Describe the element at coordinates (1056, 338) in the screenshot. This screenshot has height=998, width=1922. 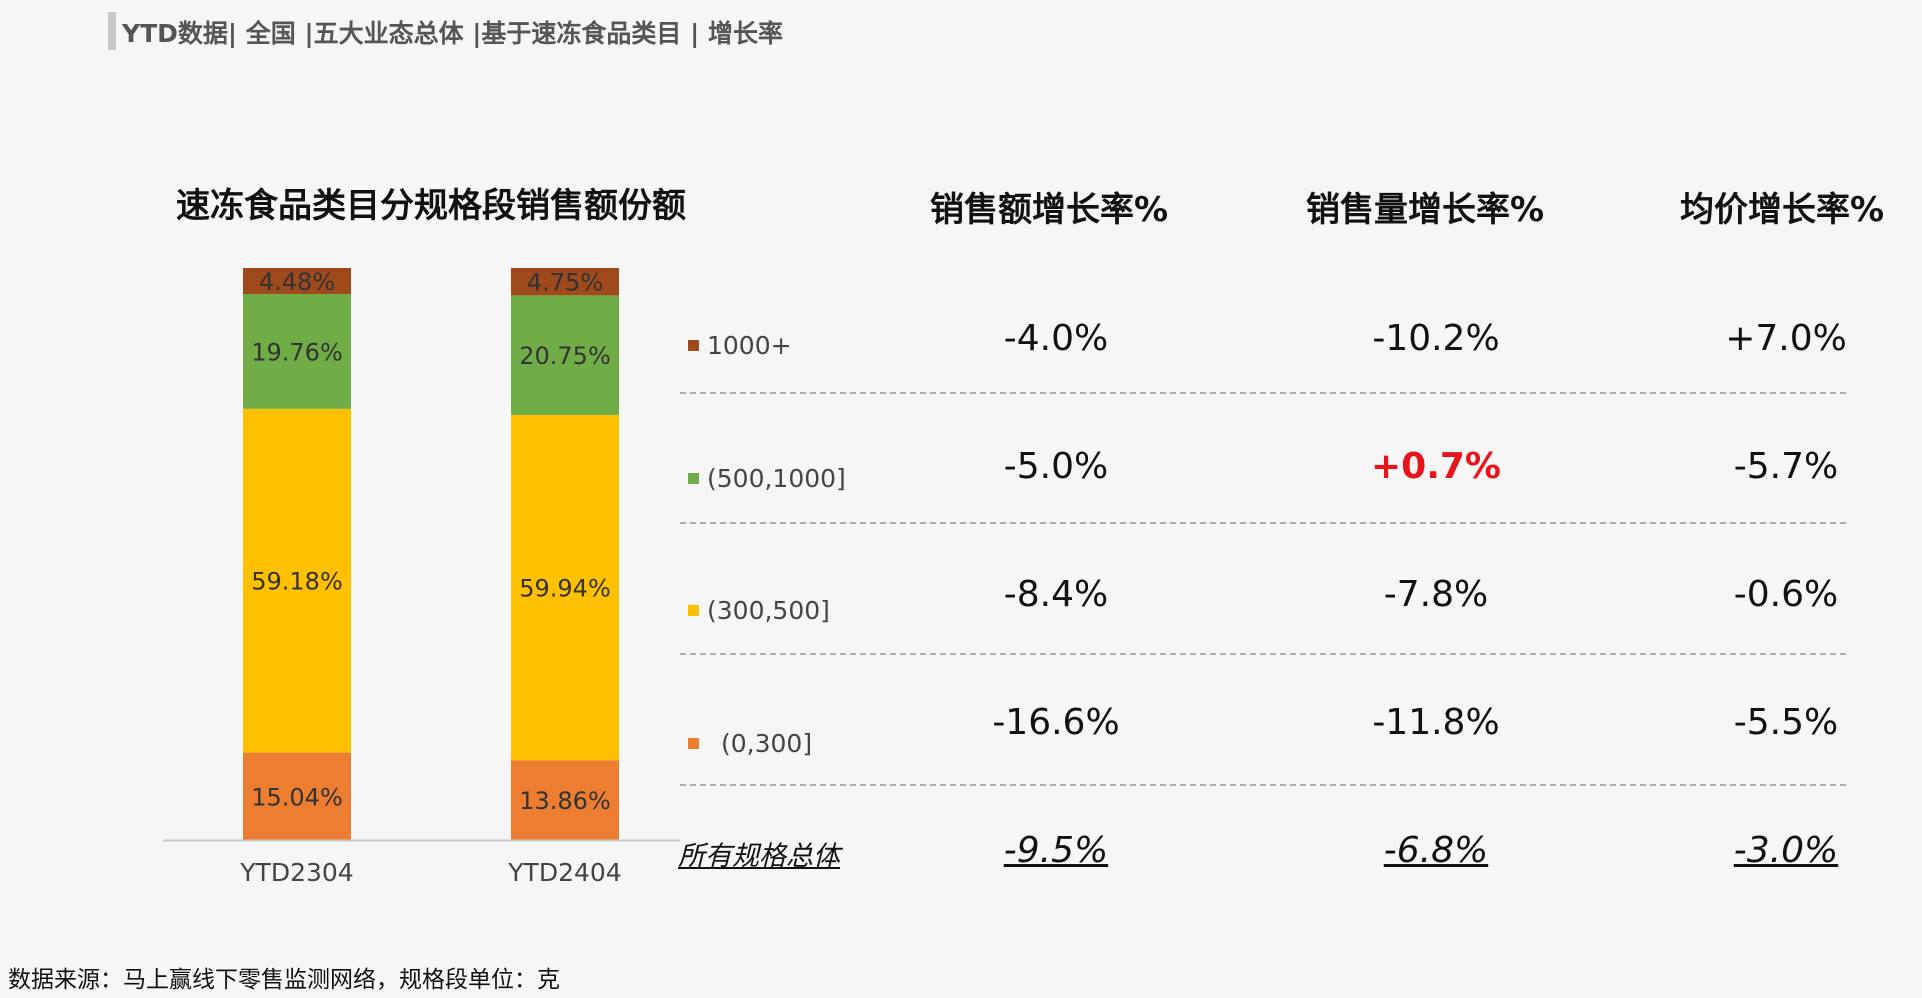
I see `cell-1000plus-sales-growth: -4.0%` at that location.